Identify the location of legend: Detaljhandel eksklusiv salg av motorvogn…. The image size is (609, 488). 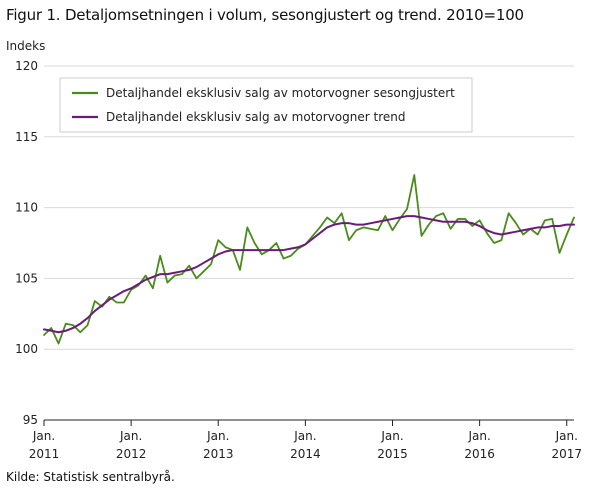
(266, 105).